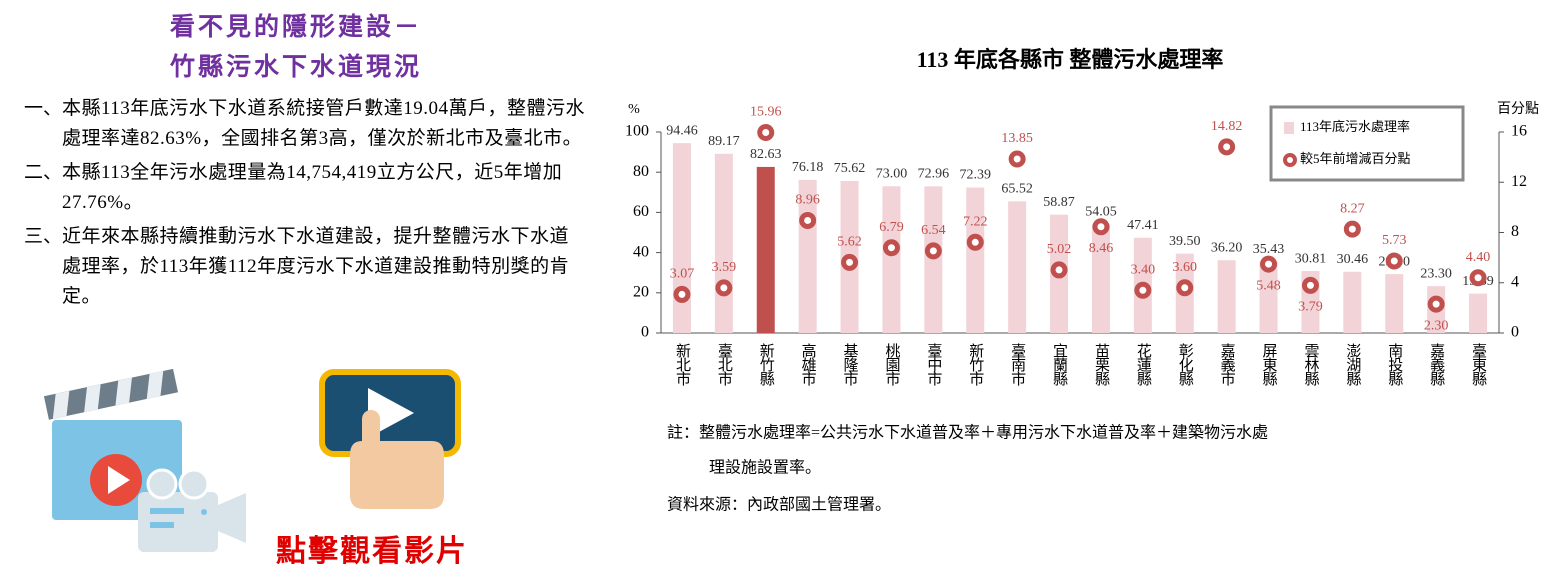  I want to click on x-tick-label: 雲林縣, so click(1310, 364).